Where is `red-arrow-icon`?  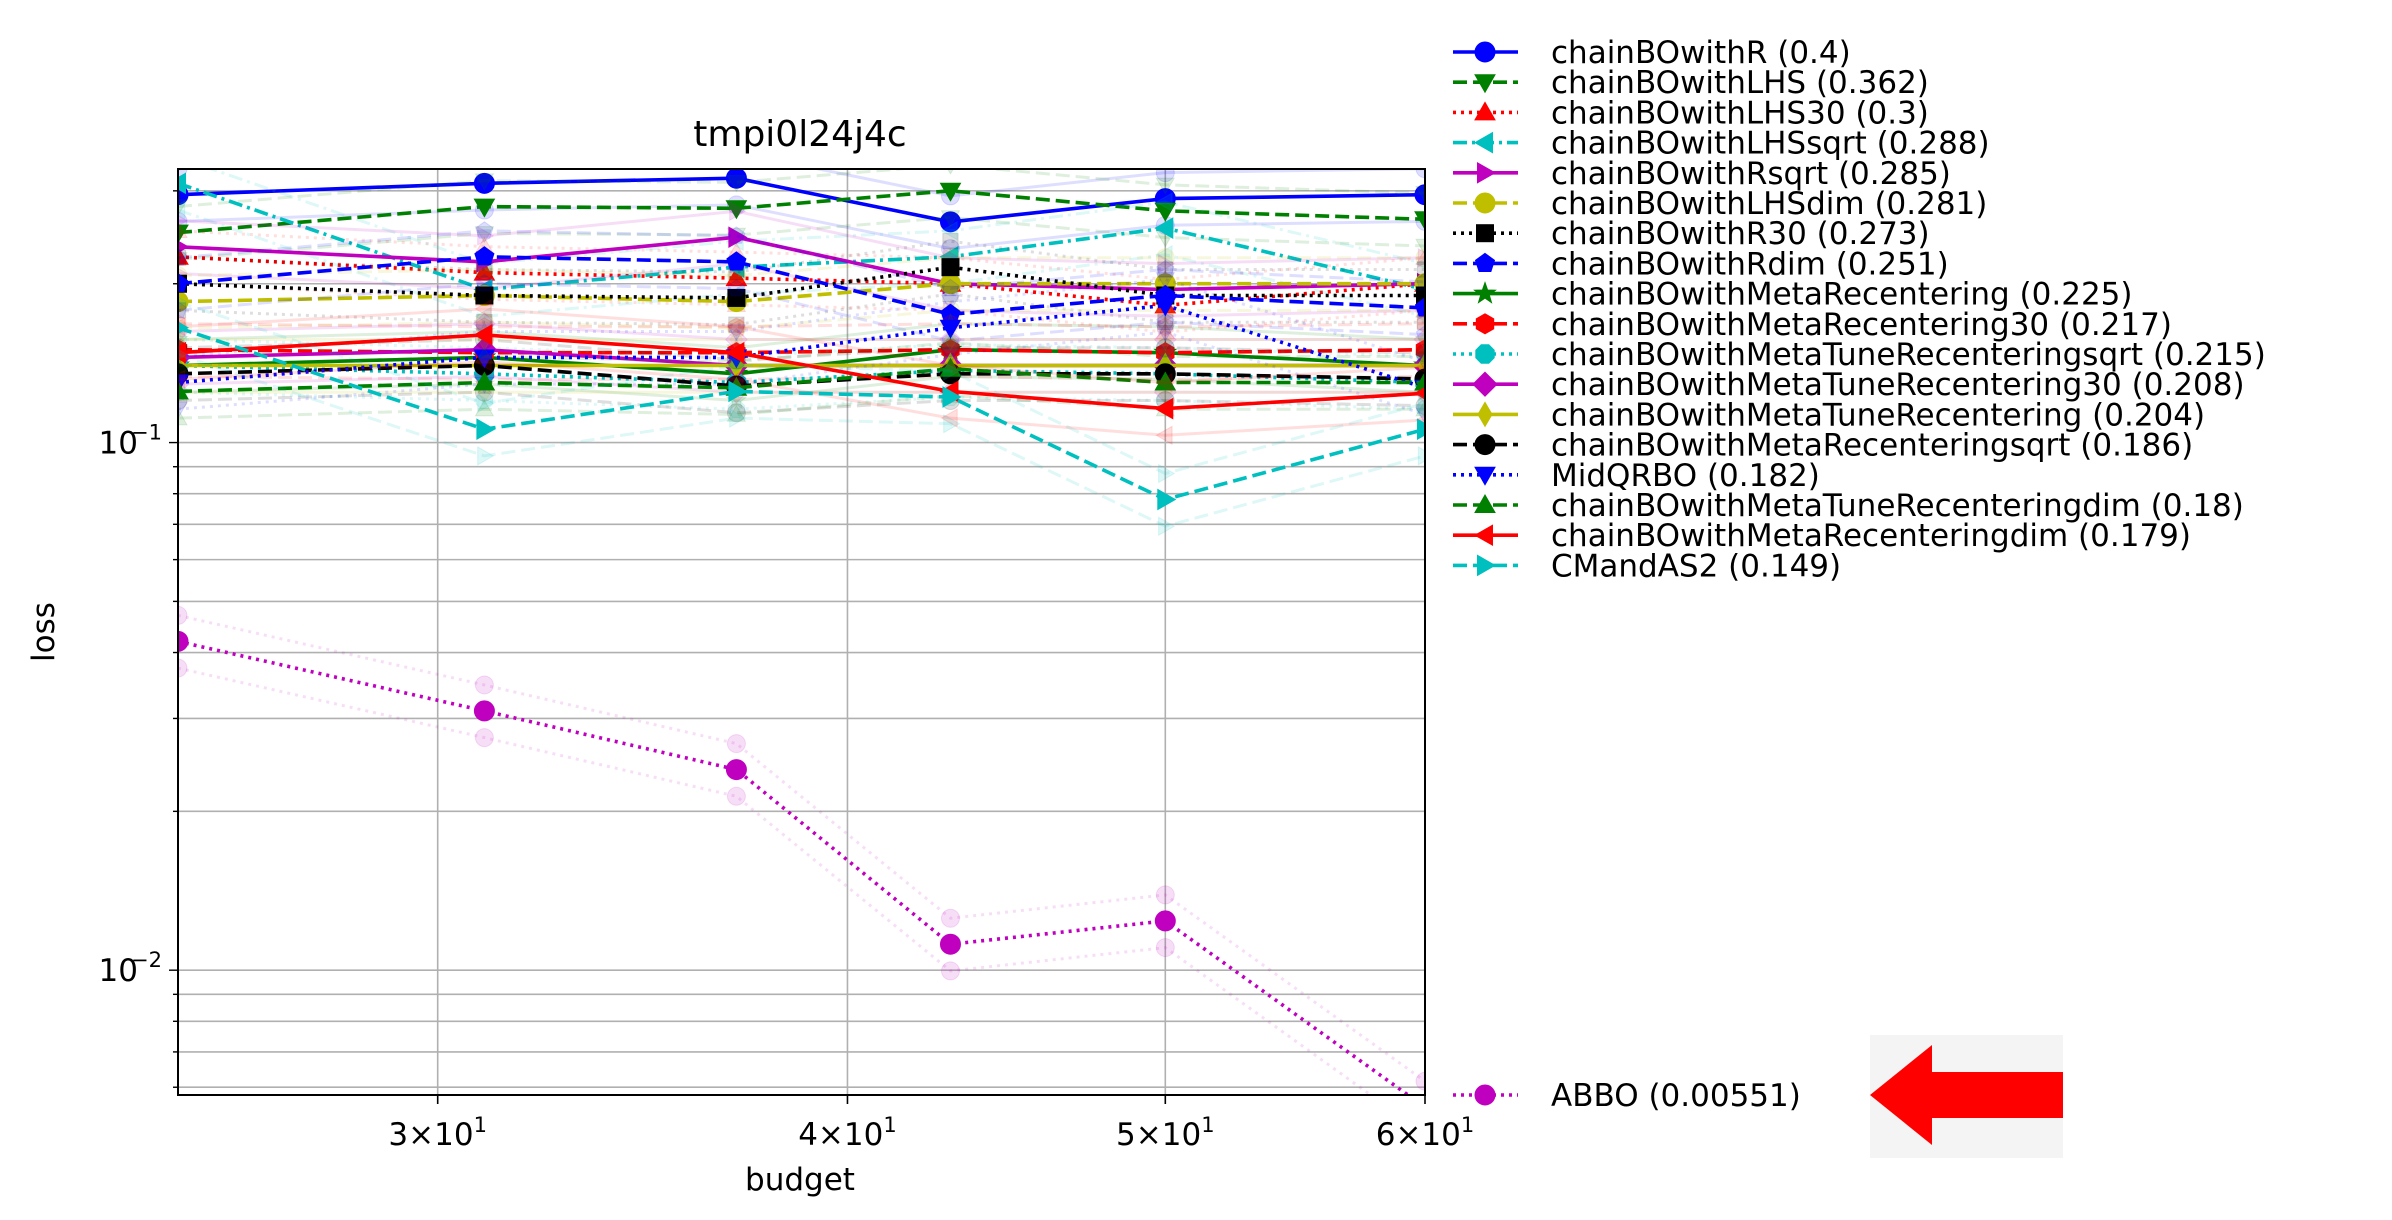 red-arrow-icon is located at coordinates (1966, 1095).